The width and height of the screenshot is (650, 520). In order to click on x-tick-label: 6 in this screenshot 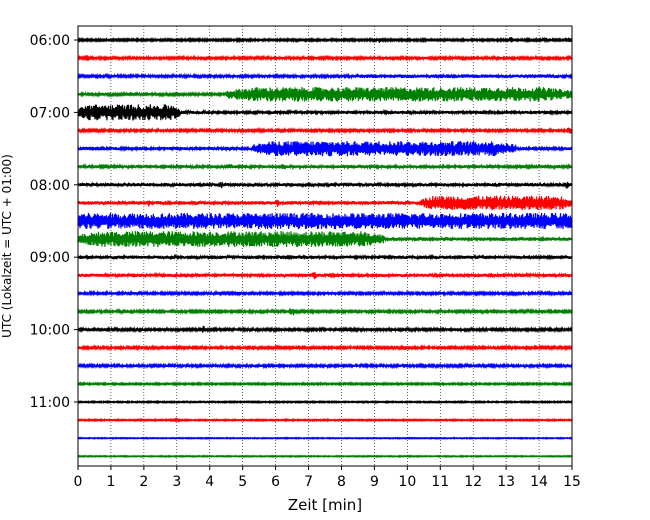, I will do `click(275, 482)`.